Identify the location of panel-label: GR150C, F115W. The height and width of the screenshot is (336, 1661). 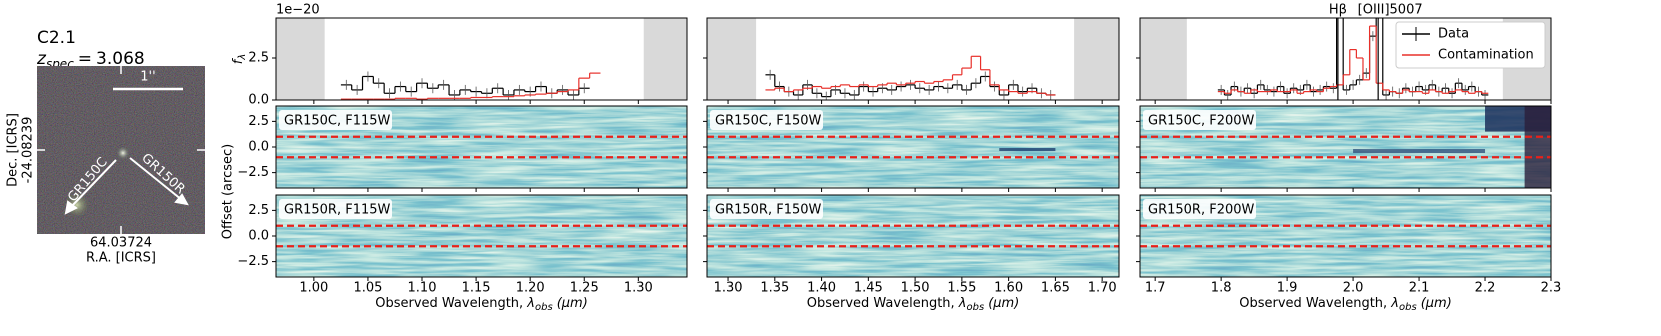
(337, 121).